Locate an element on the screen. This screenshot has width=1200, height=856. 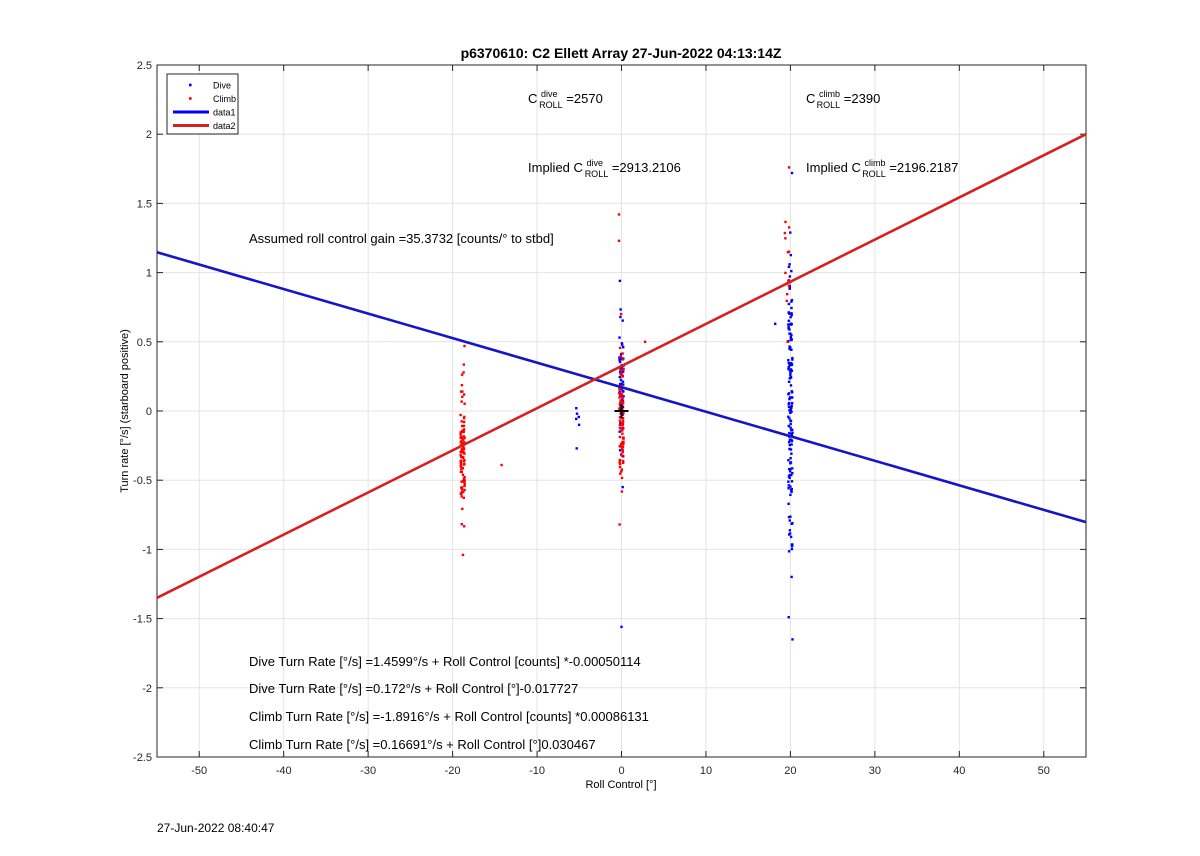
x-tick-label: -20 is located at coordinates (453, 771).